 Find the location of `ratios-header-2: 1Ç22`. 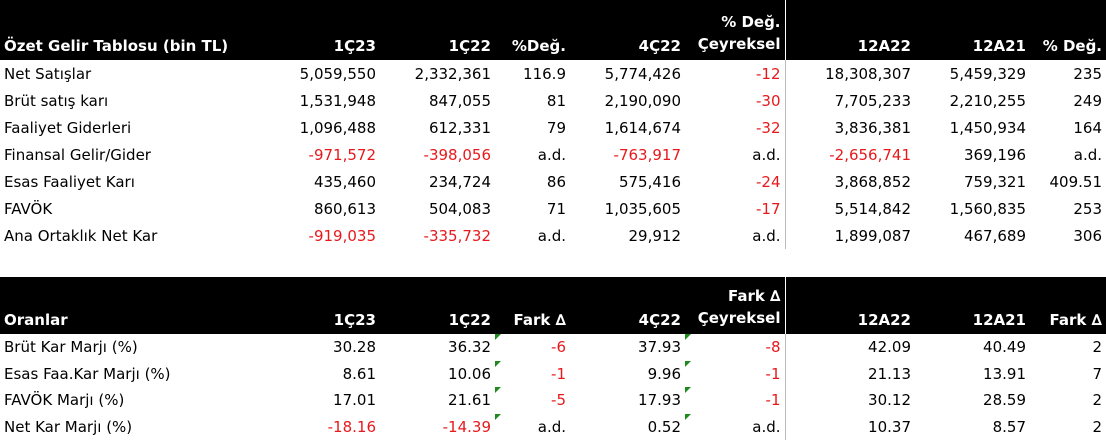

ratios-header-2: 1Ç22 is located at coordinates (437, 305).